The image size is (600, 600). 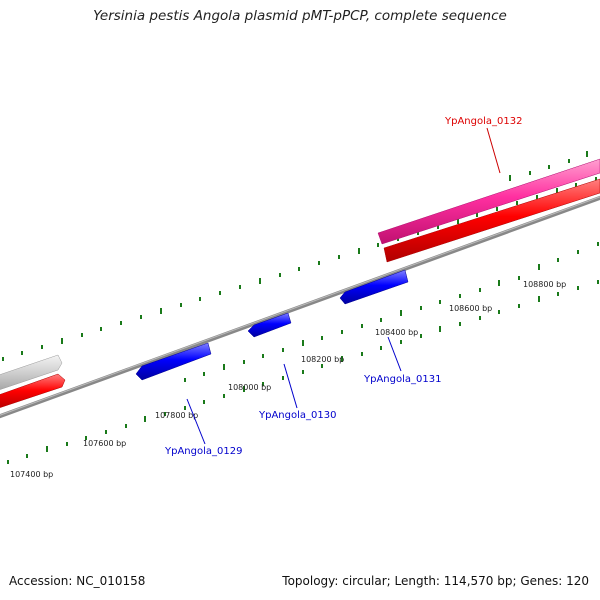 What do you see at coordinates (470, 308) in the screenshot?
I see `scale-label-108600: 108600 bp` at bounding box center [470, 308].